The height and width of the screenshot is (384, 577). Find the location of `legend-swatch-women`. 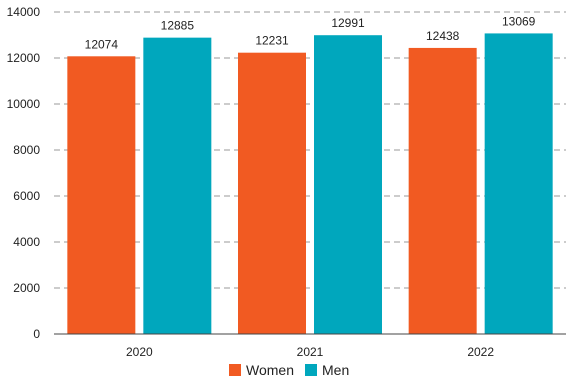

legend-swatch-women is located at coordinates (235, 370).